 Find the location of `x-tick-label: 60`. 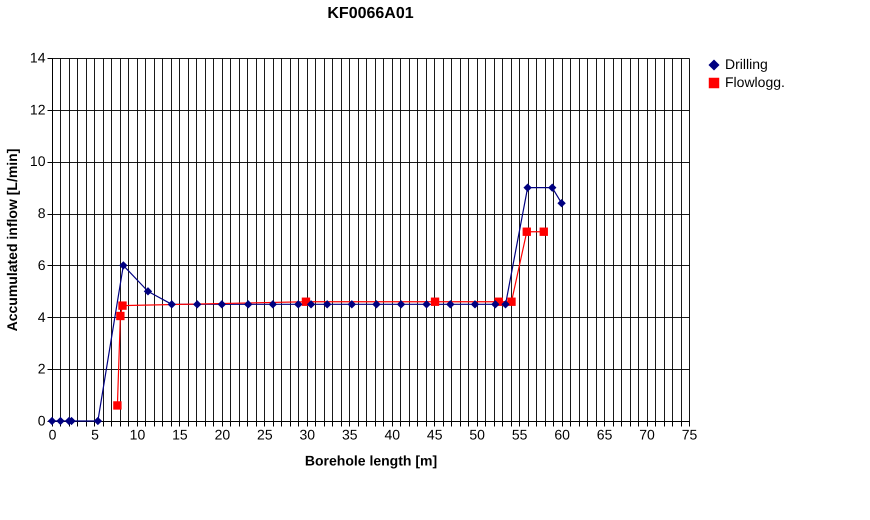

x-tick-label: 60 is located at coordinates (562, 434).